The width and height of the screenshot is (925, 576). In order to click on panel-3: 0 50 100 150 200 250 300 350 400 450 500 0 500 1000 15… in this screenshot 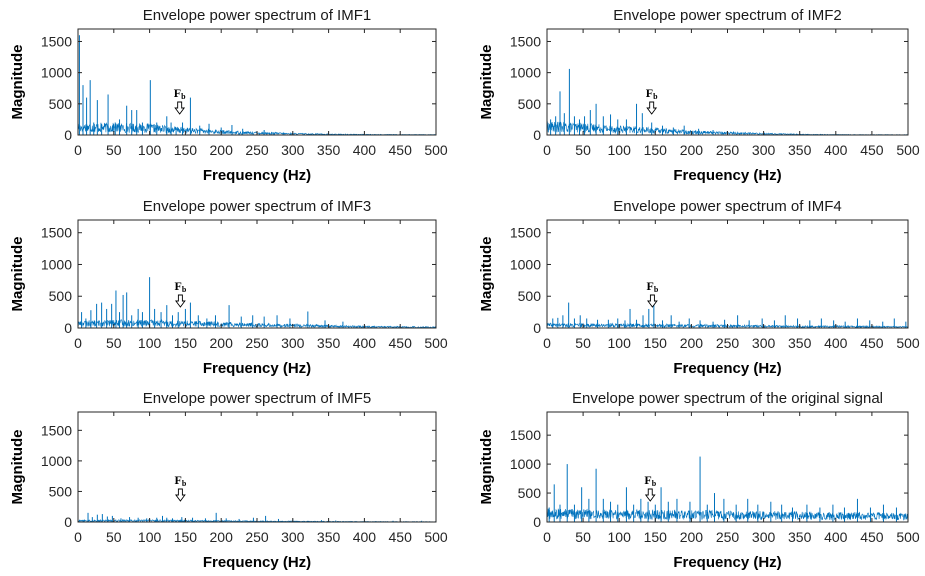, I will do `click(228, 287)`.